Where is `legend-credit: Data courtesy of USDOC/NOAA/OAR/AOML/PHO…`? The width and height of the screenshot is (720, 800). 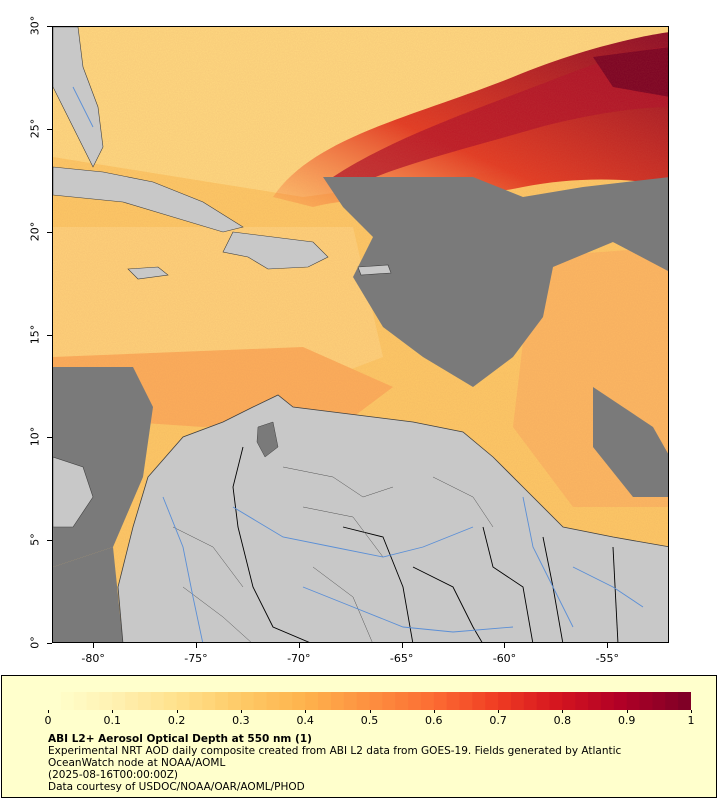 legend-credit: Data courtesy of USDOC/NOAA/OAR/AOML/PHO… is located at coordinates (176, 787).